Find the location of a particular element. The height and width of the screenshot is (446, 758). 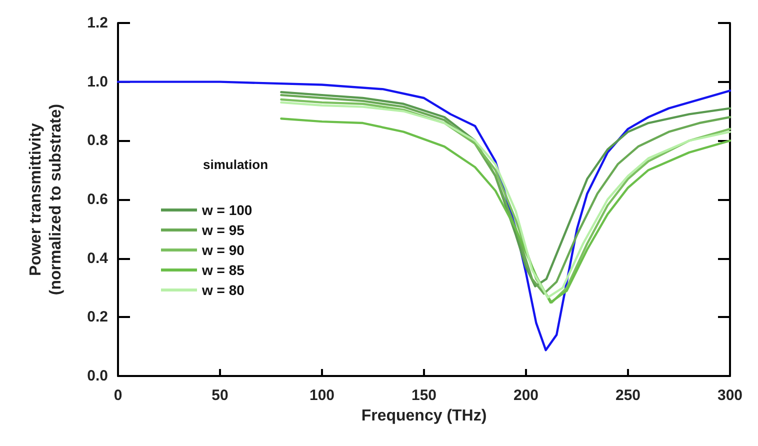

y-tick-label: 0.0 is located at coordinates (97, 376).